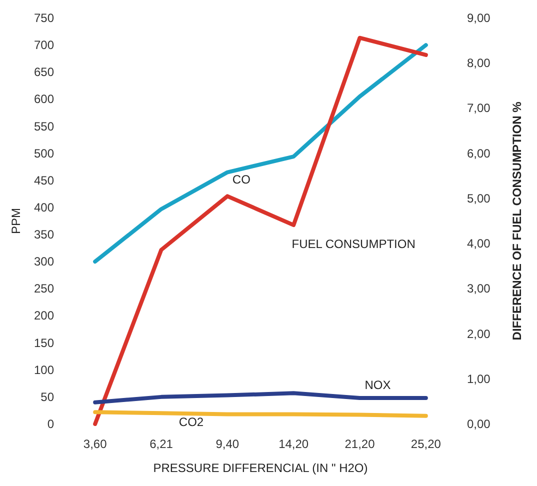 Image resolution: width=537 pixels, height=486 pixels. I want to click on y2-tick-label: 2,00, so click(479, 333).